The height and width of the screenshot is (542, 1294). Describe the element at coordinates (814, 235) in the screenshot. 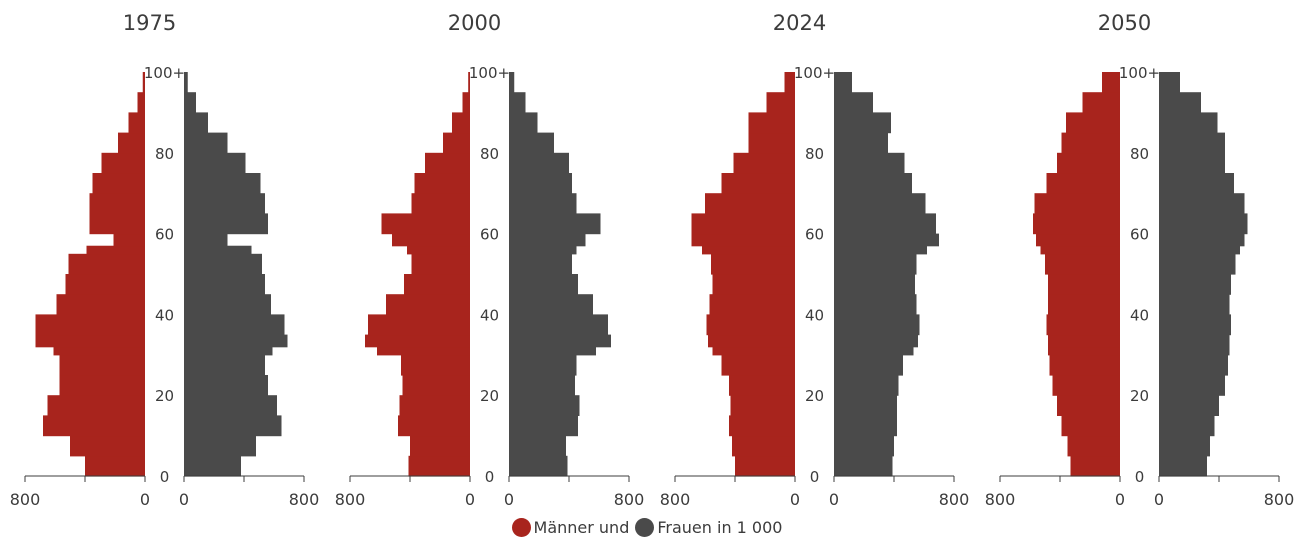

I see `age-tick-2024-3: 60` at that location.